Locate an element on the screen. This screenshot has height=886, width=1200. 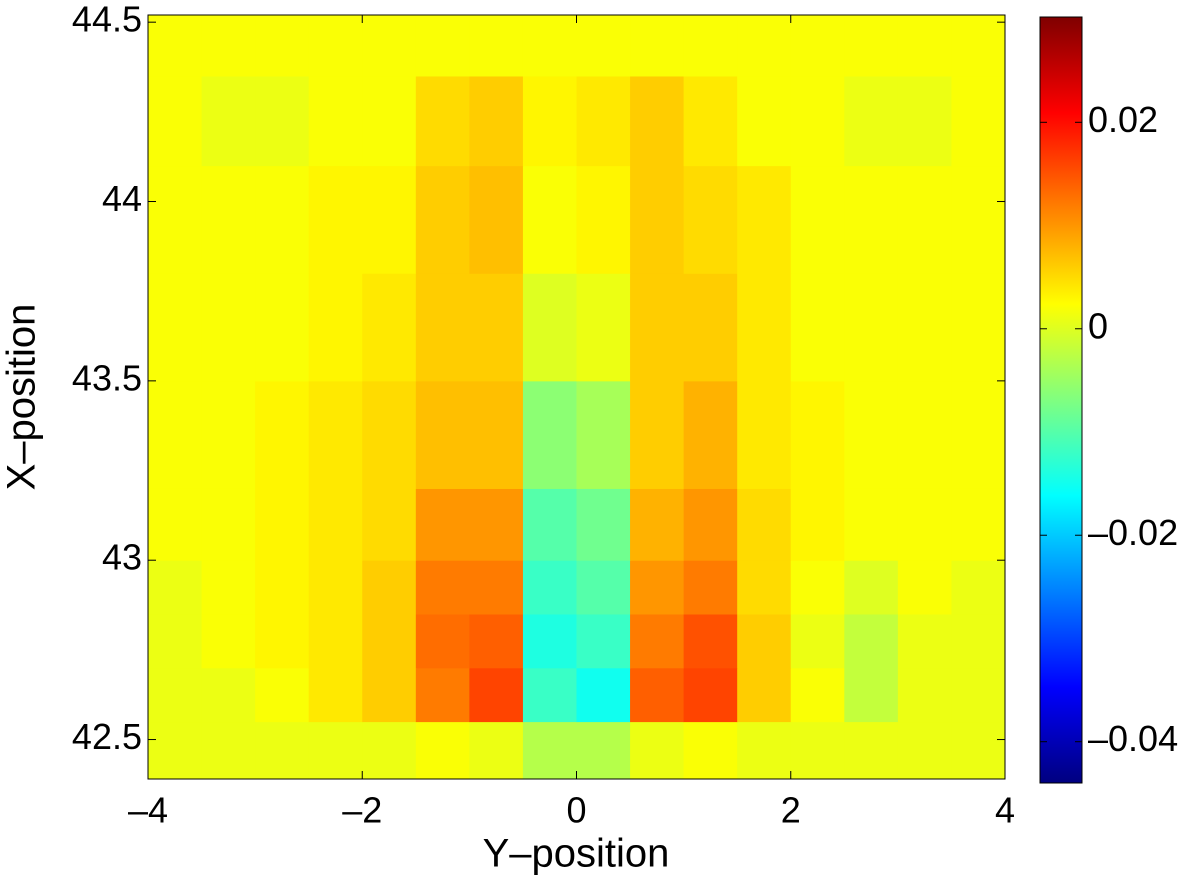
x-axis-label: Y–position is located at coordinates (576, 854).